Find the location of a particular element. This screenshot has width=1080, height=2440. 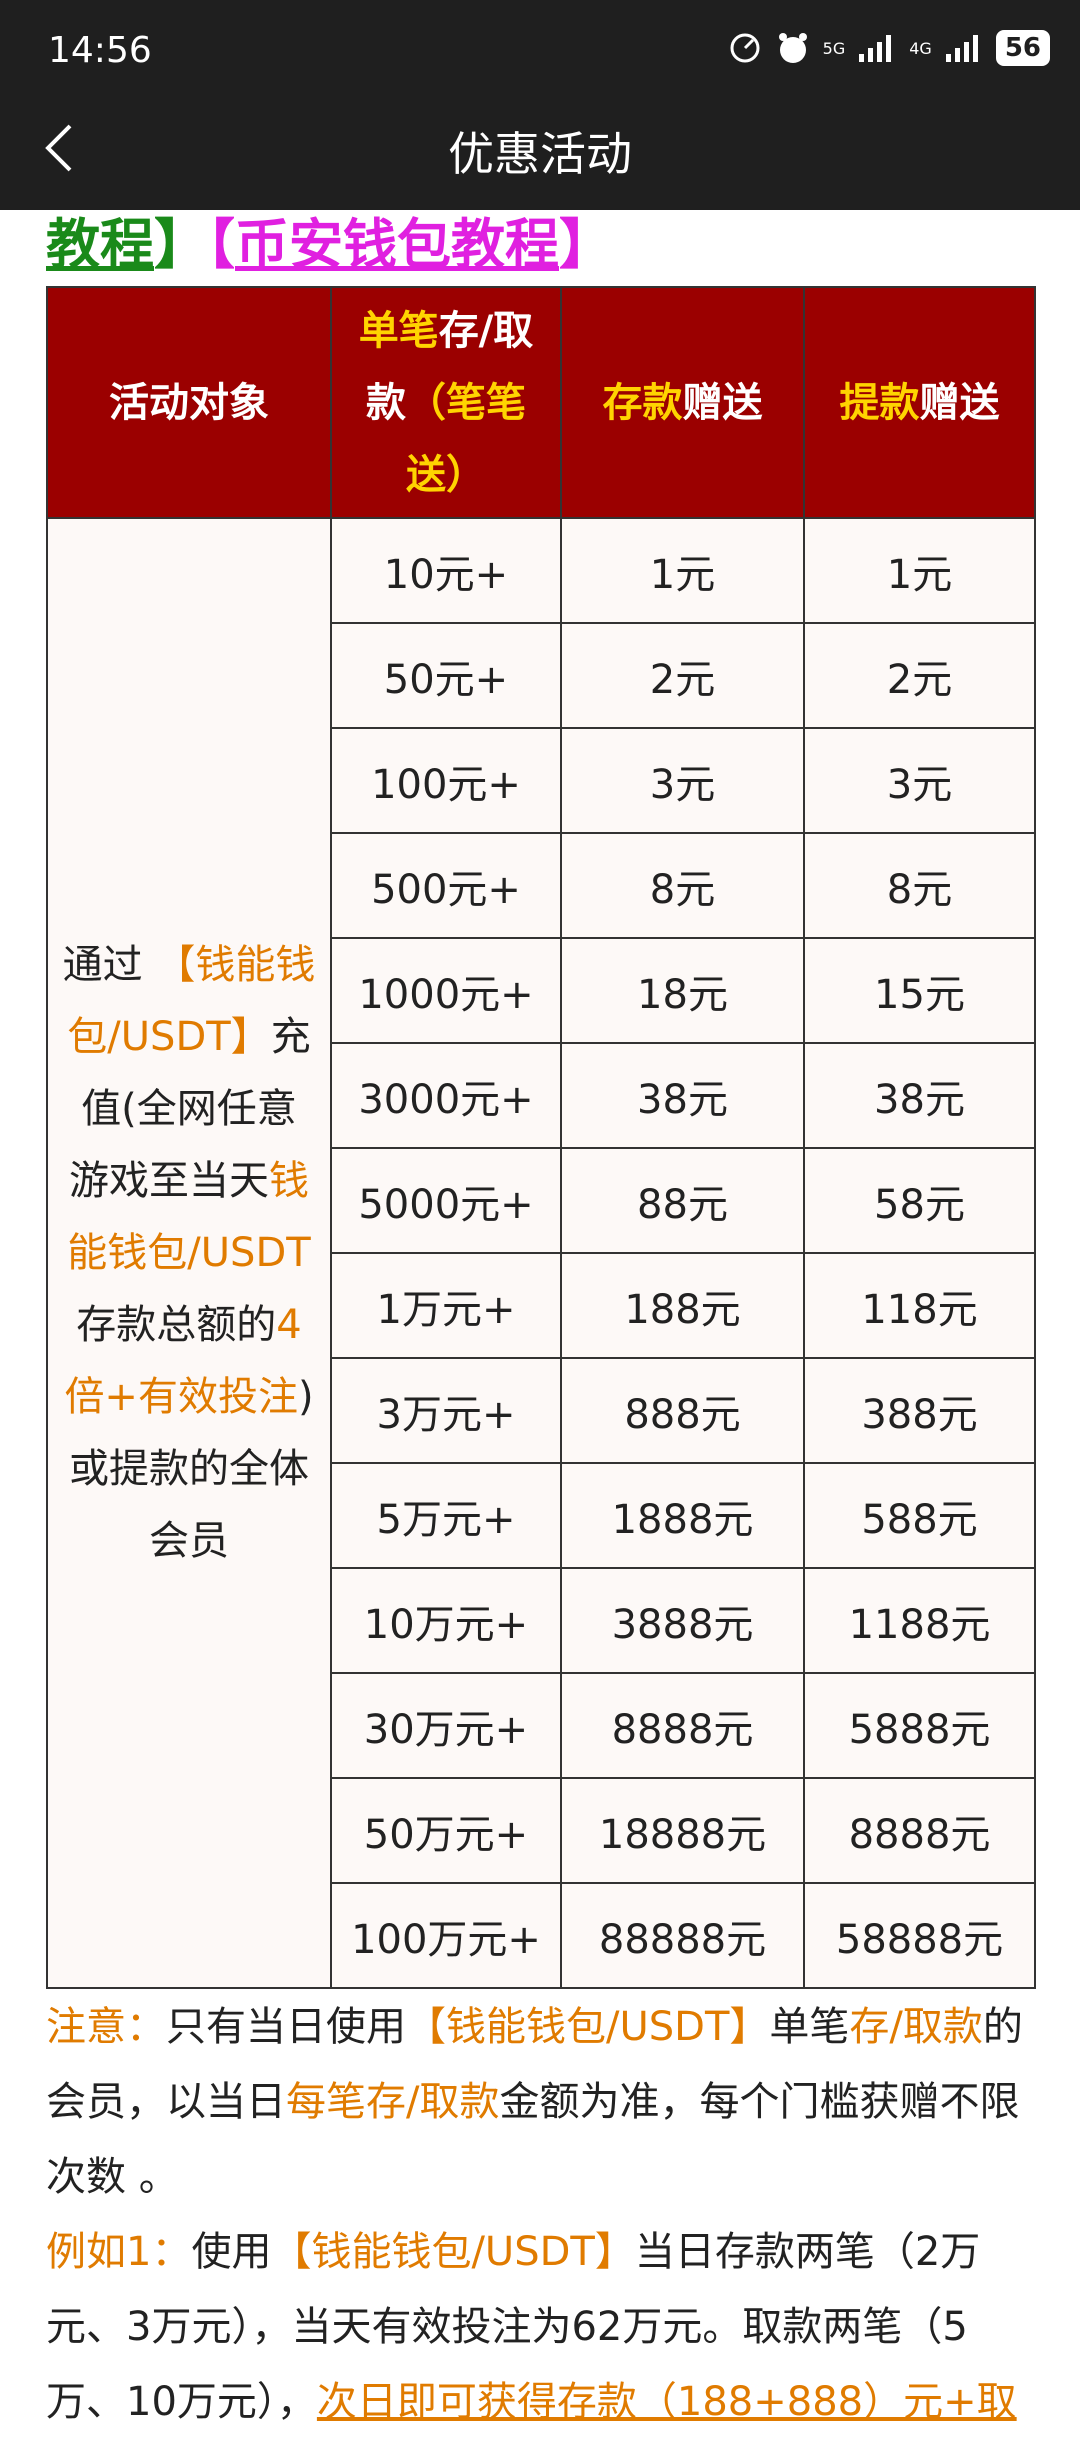

table-row: 1000元+ 18元 15元 is located at coordinates (541, 990).